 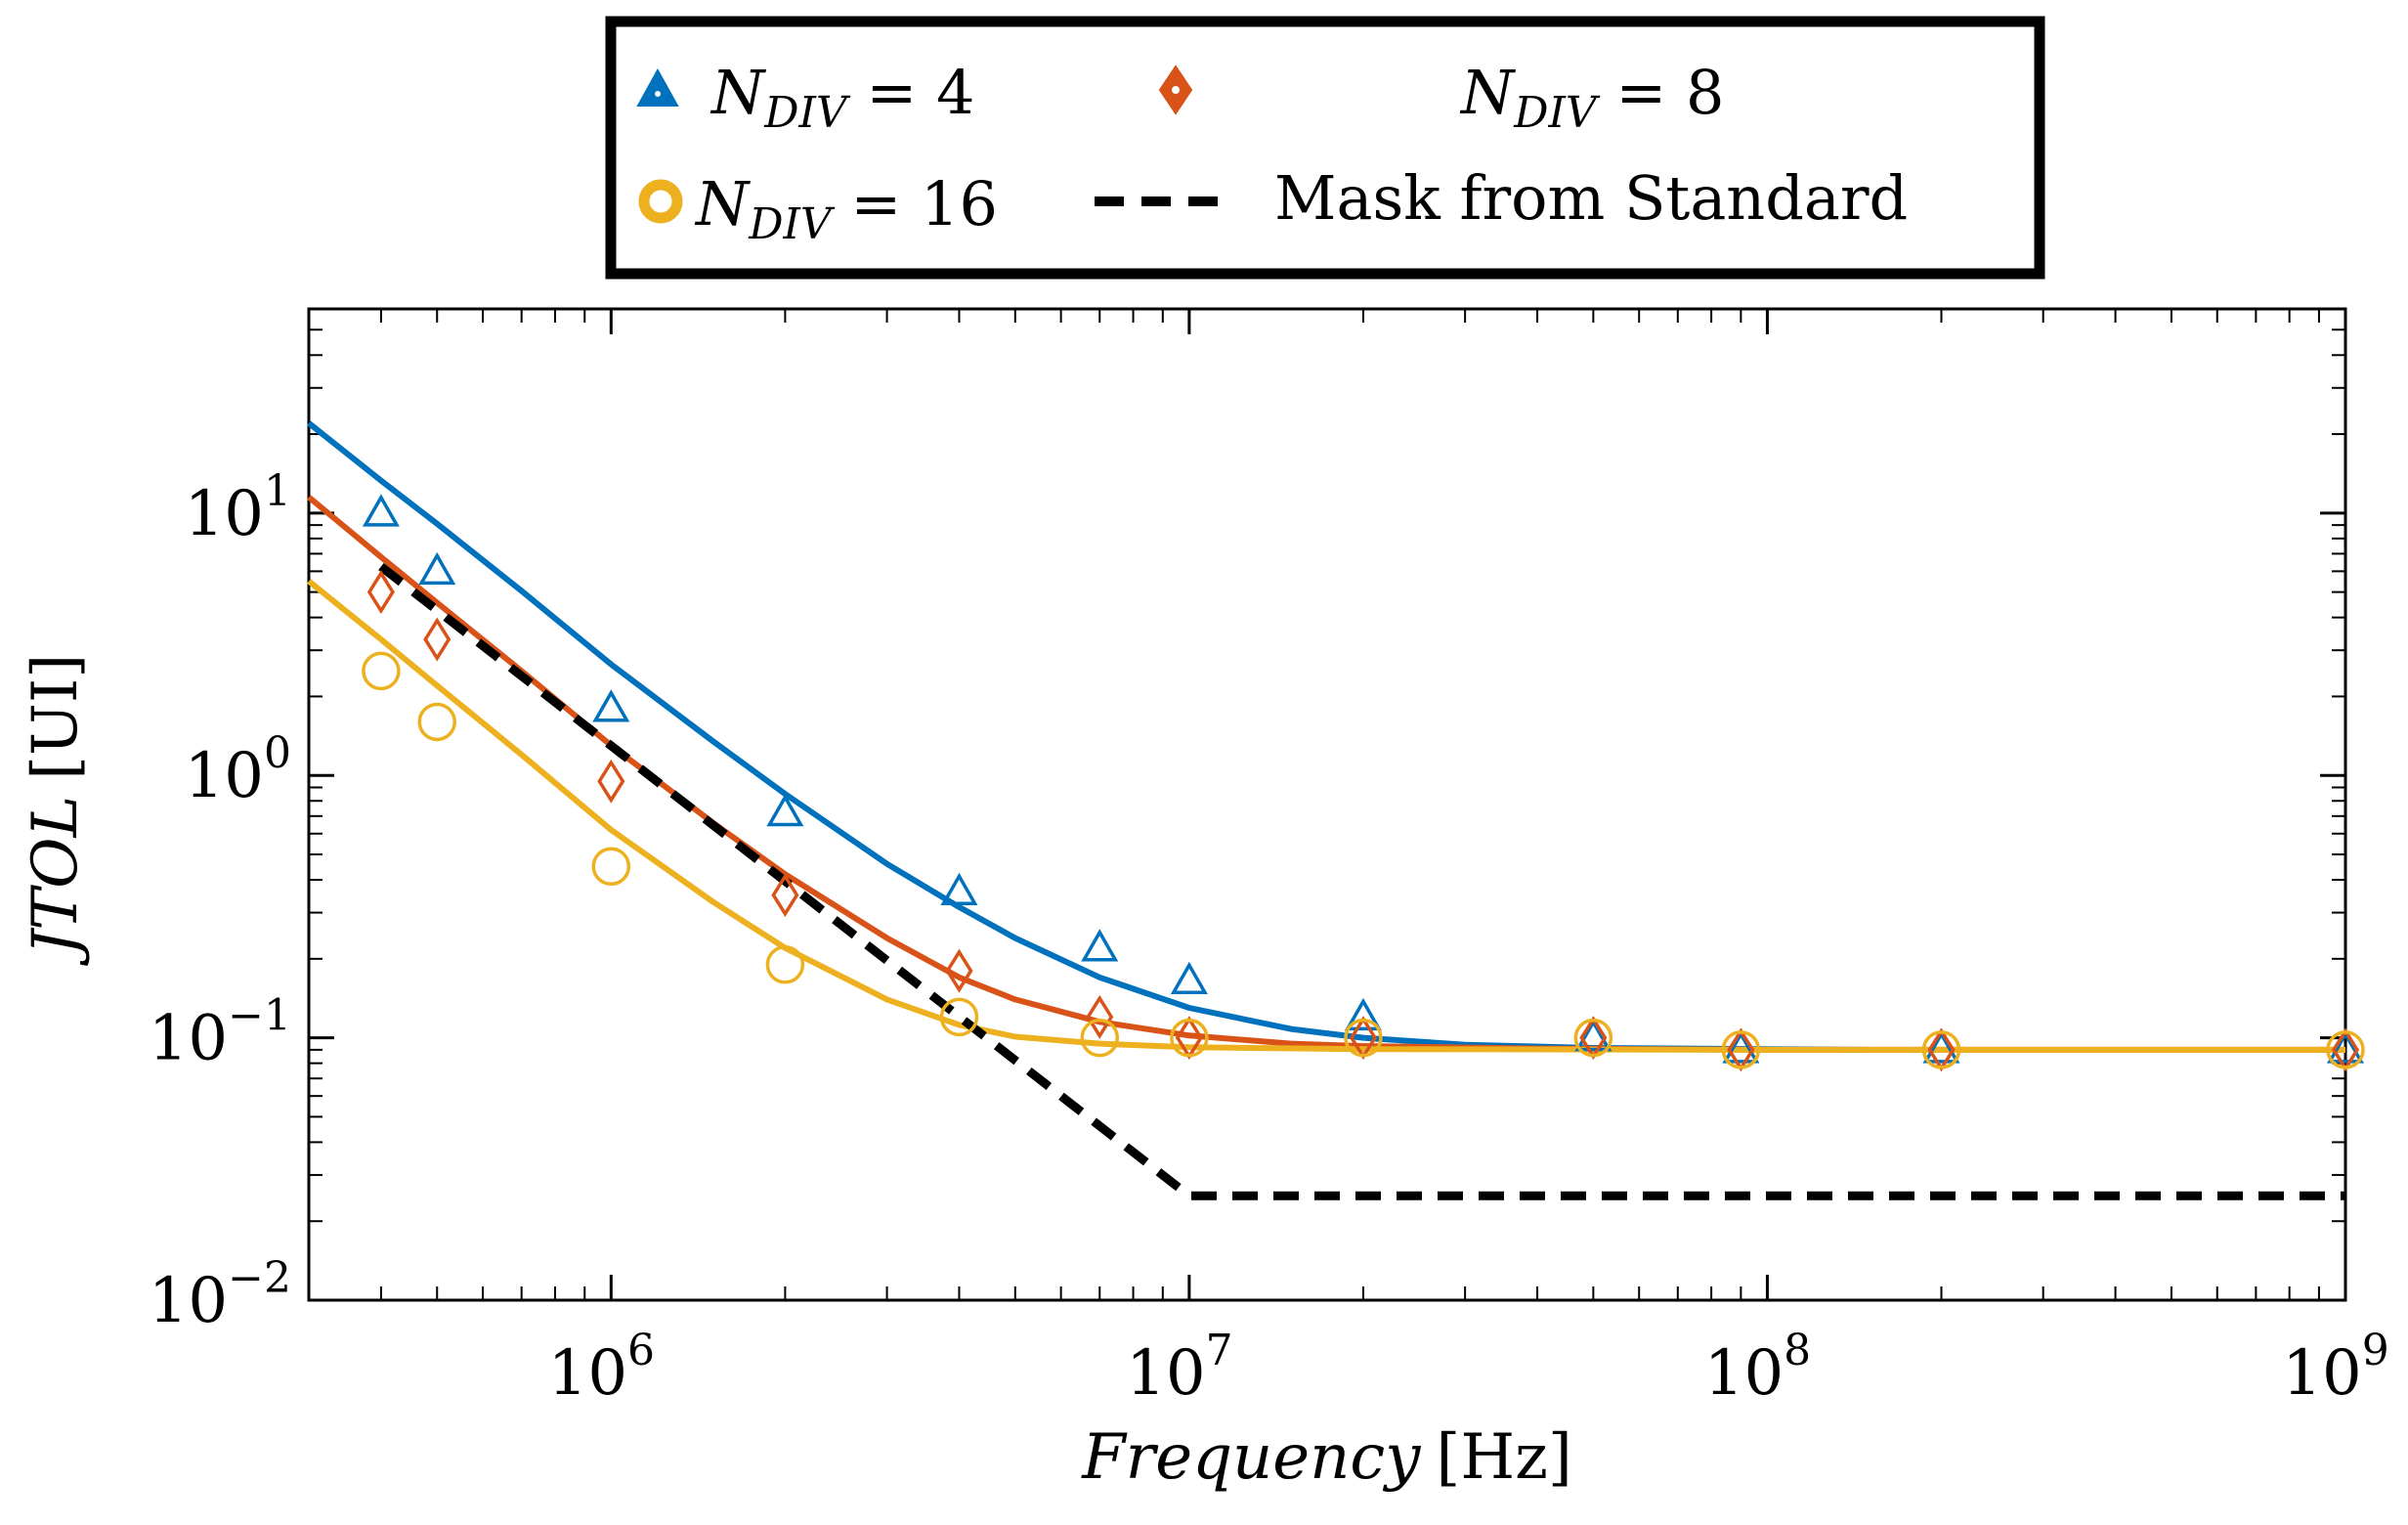 What do you see at coordinates (911, 92) in the screenshot?
I see `legend-label-value: = 4` at bounding box center [911, 92].